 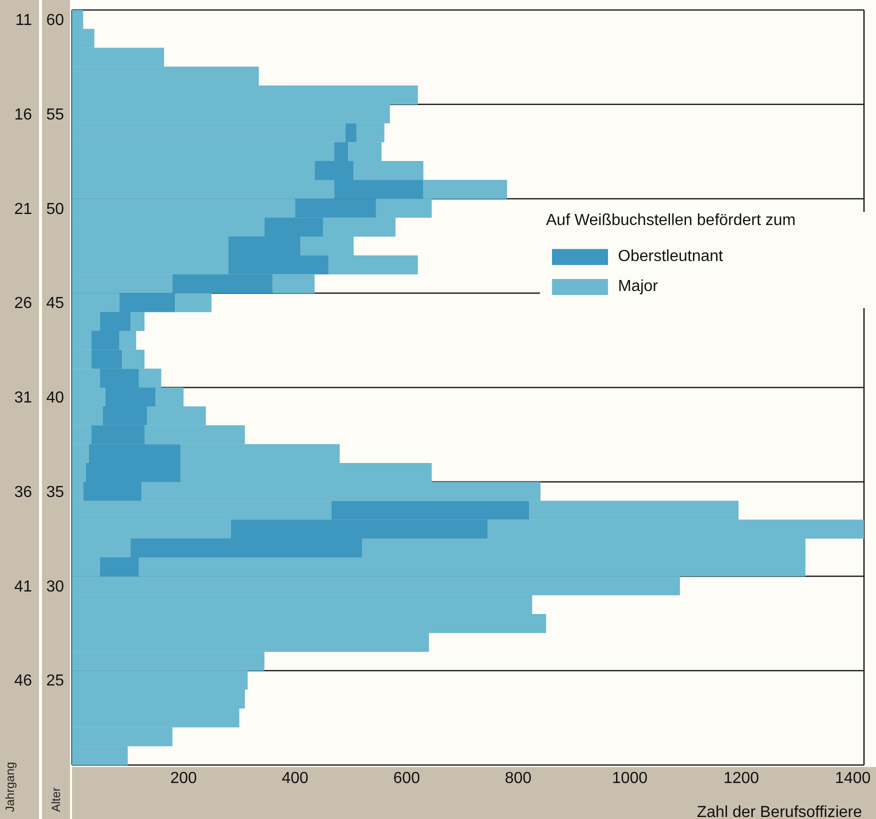 I want to click on x-tick-label: 800, so click(x=518, y=778).